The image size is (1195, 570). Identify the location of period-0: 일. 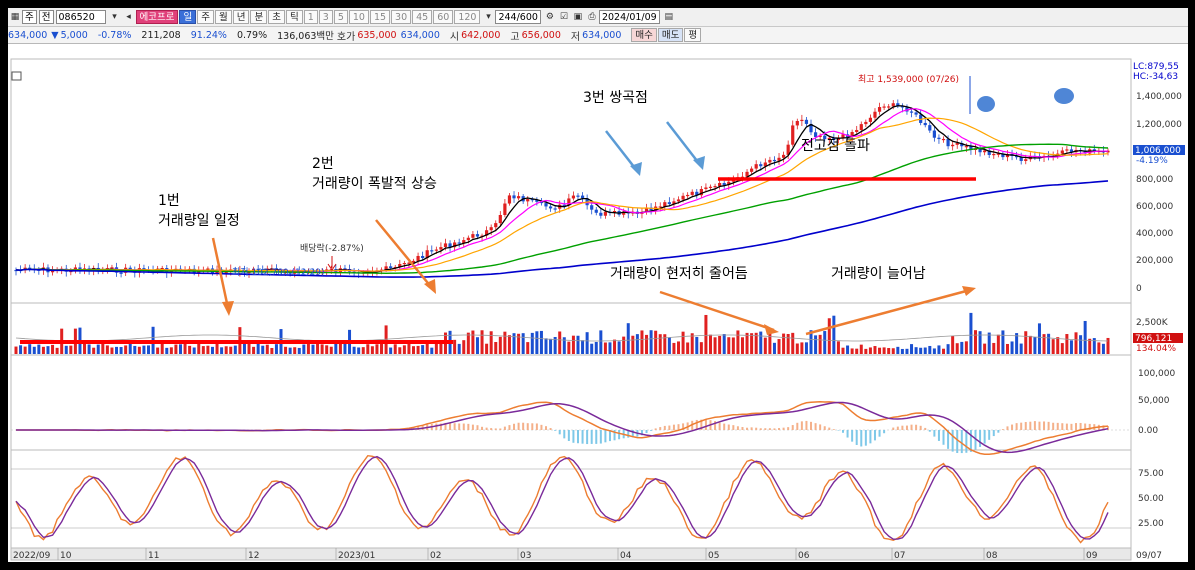
(188, 17).